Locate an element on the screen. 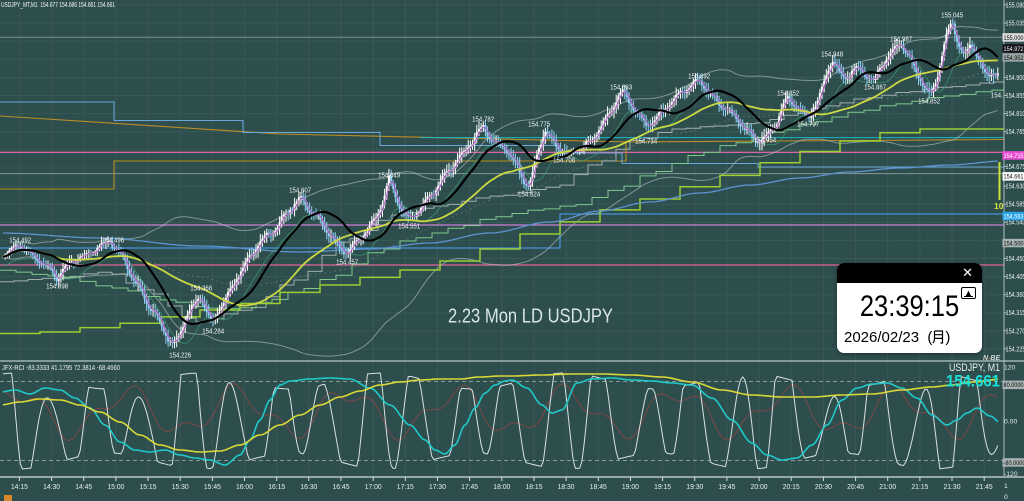 This screenshot has width=1024, height=501. svg-text: 10 is located at coordinates (999, 206).